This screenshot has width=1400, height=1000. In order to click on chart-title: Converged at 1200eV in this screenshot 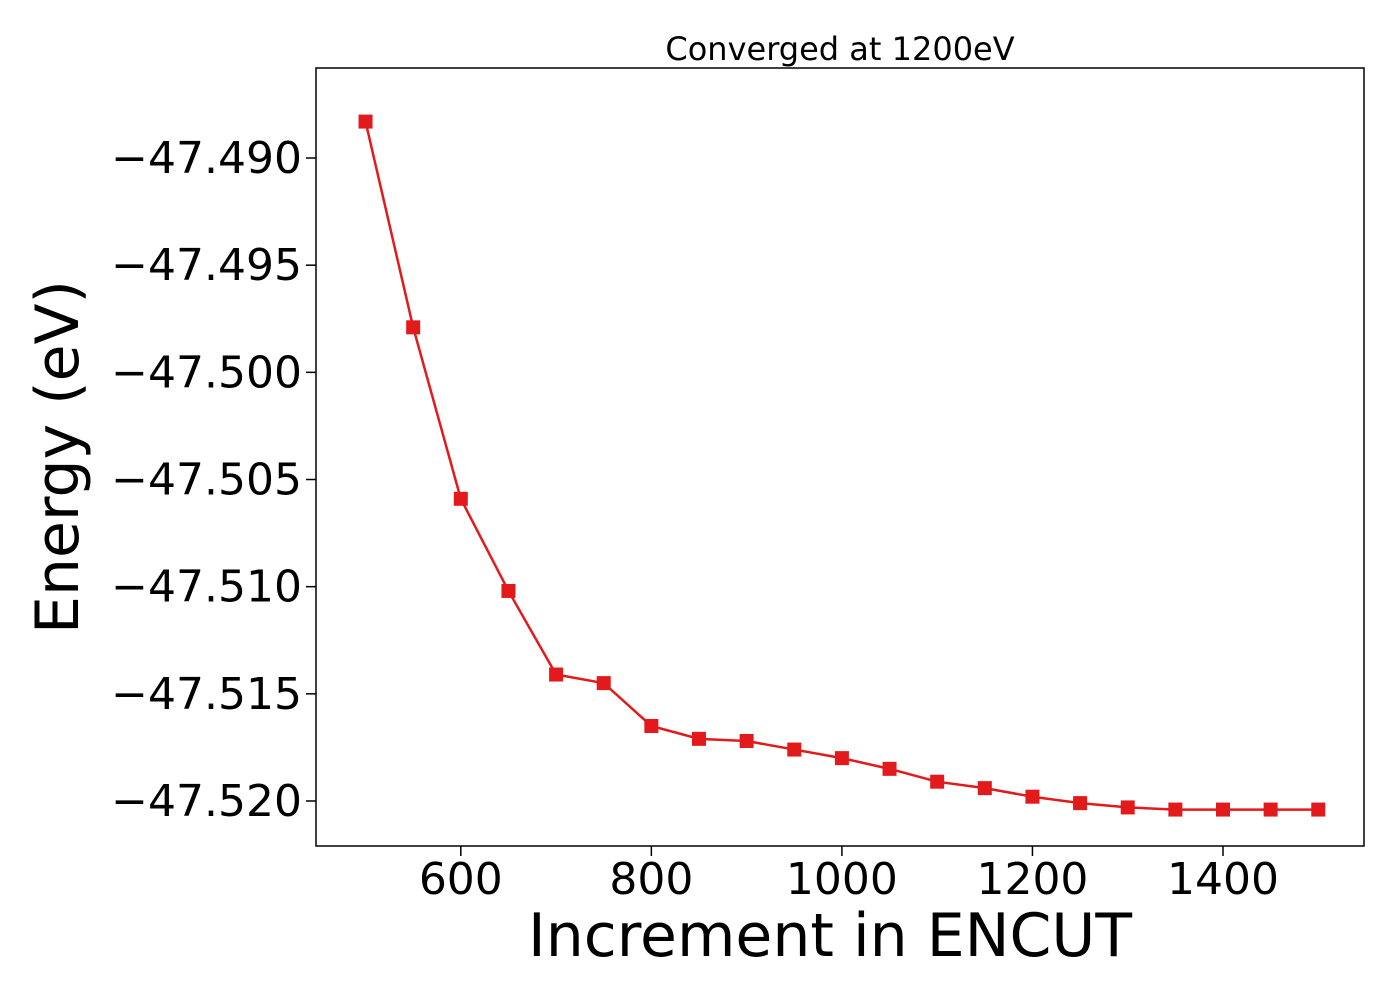, I will do `click(839, 49)`.